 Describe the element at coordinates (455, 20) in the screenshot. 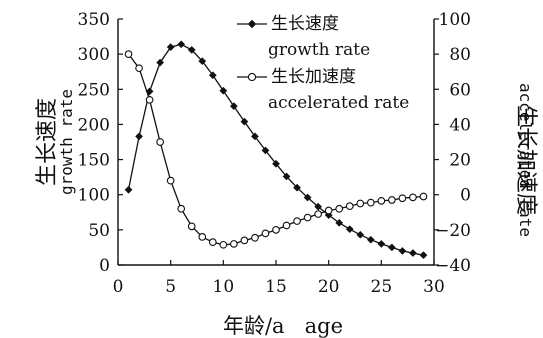

I see `right-y-tick-label: 100` at that location.